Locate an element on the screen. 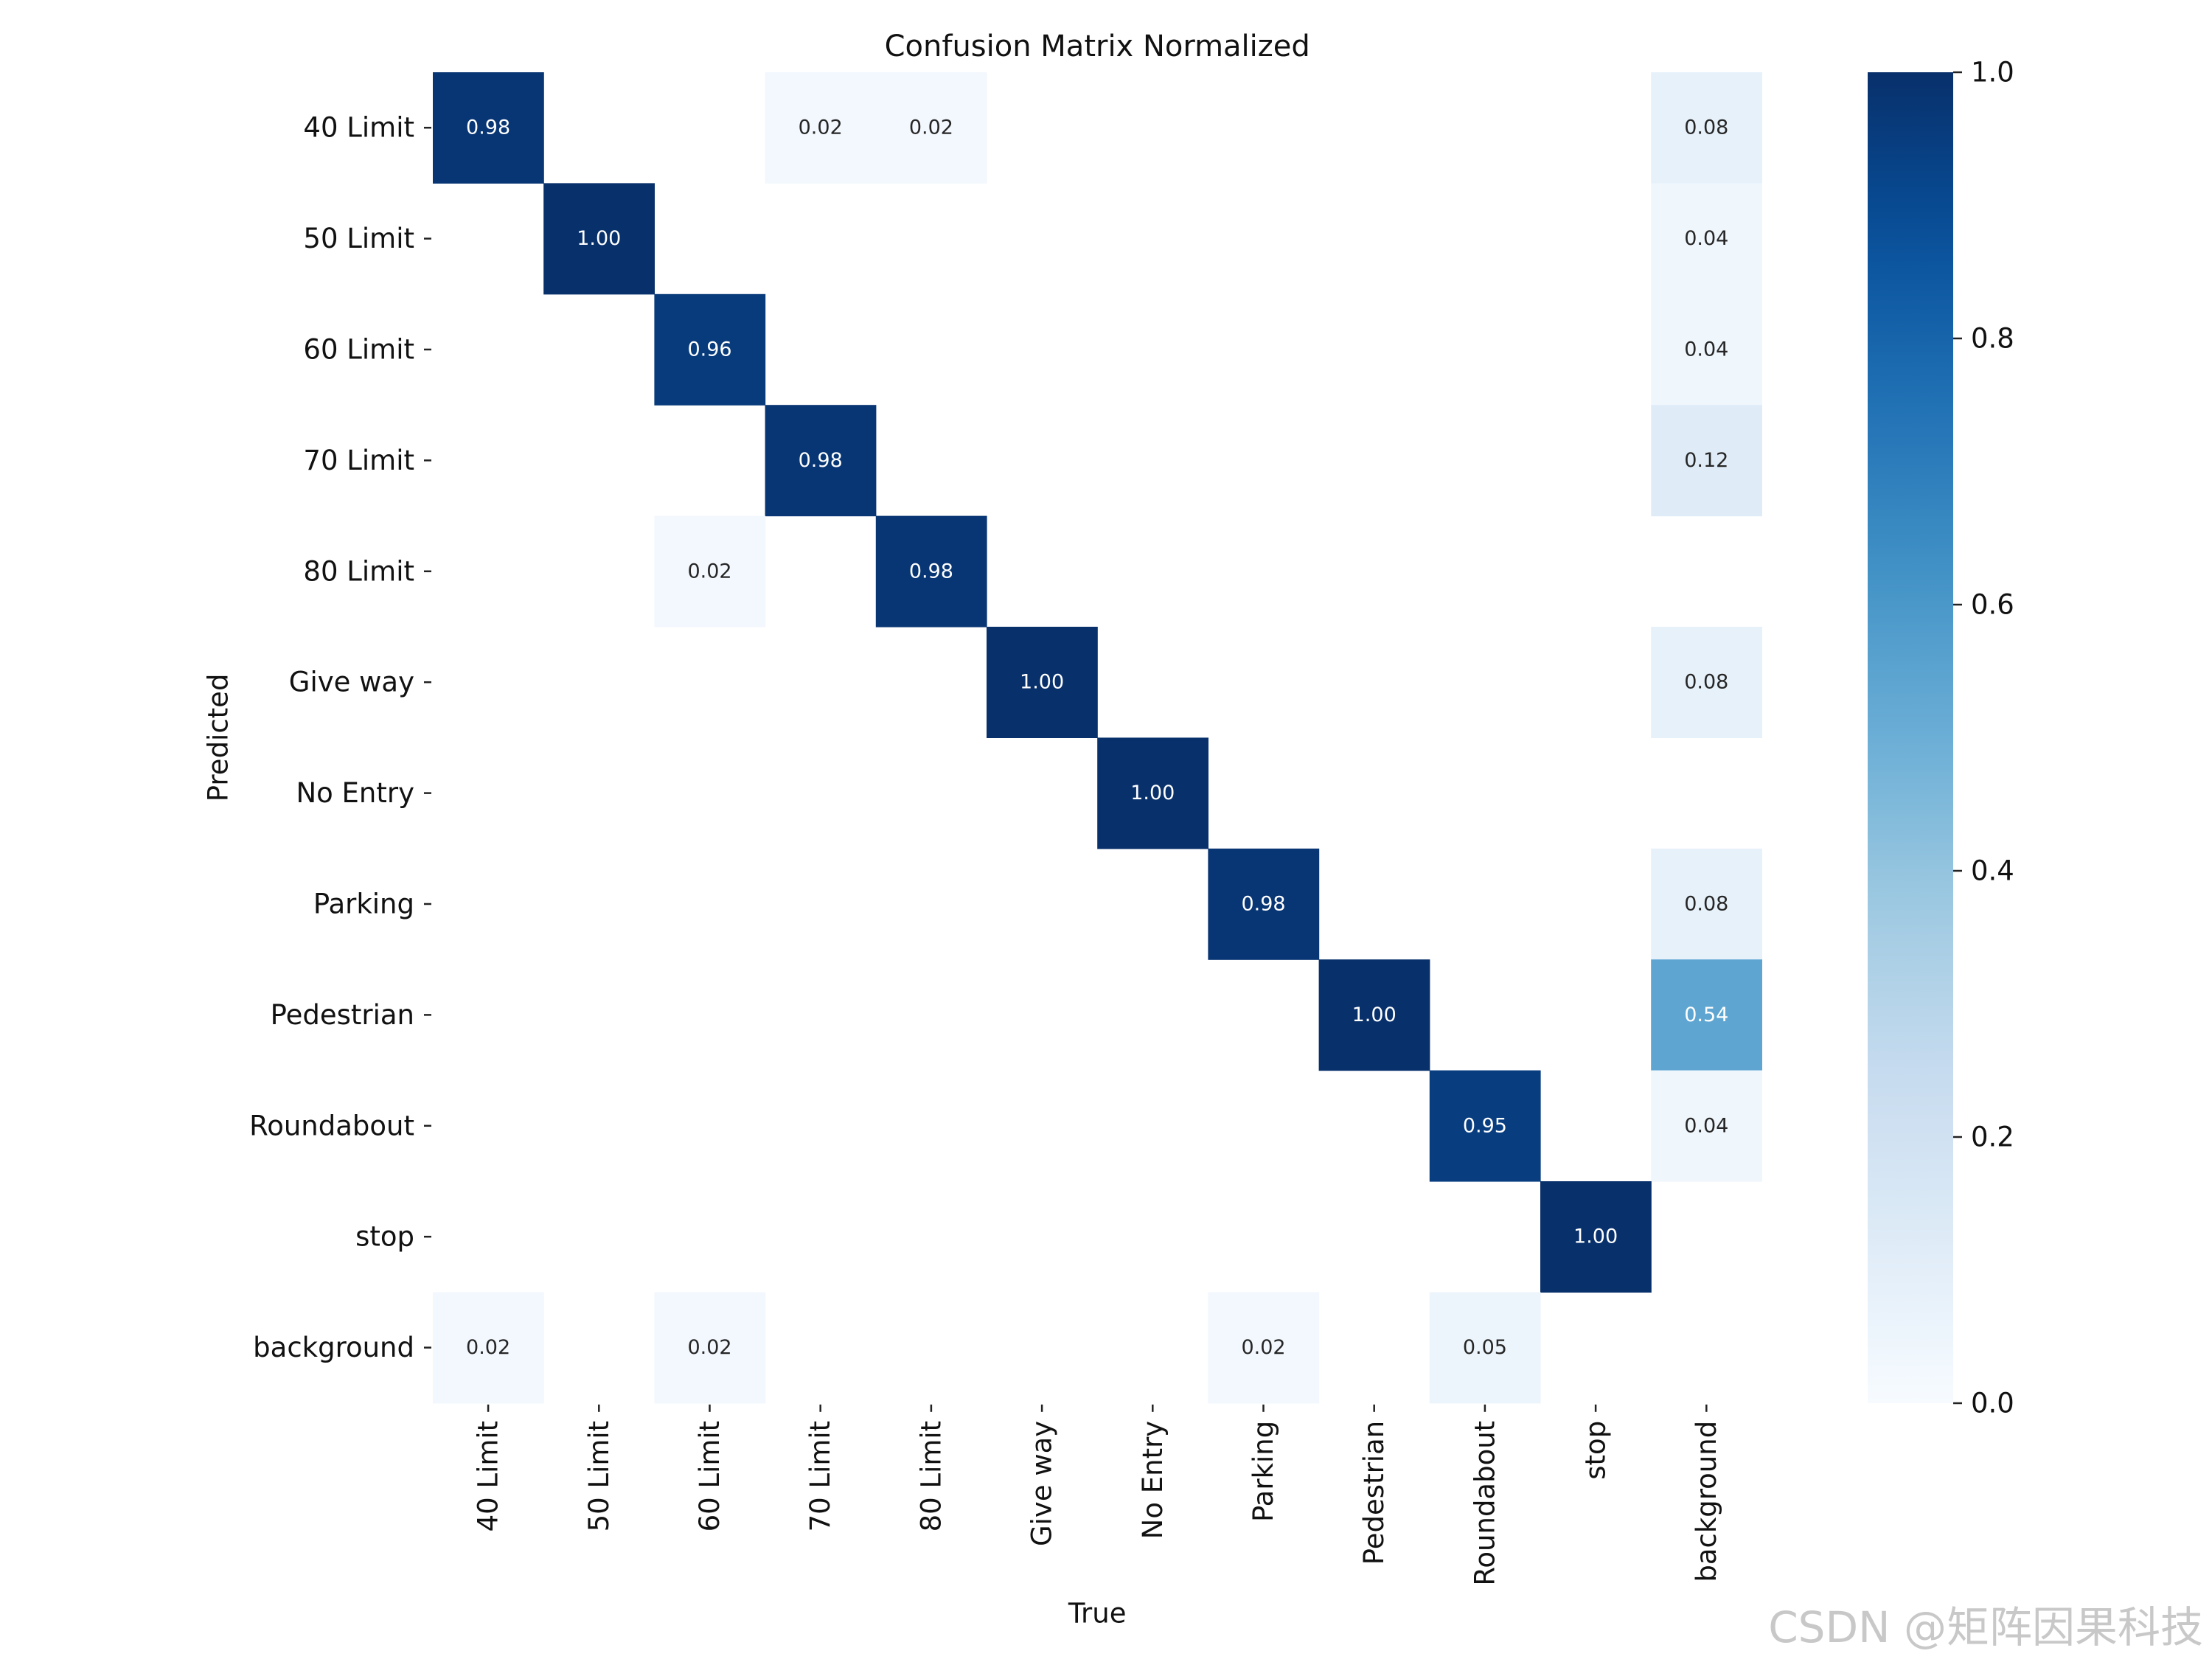 This screenshot has height=1662, width=2212. x-tick-label: 70 Limit is located at coordinates (820, 1476).